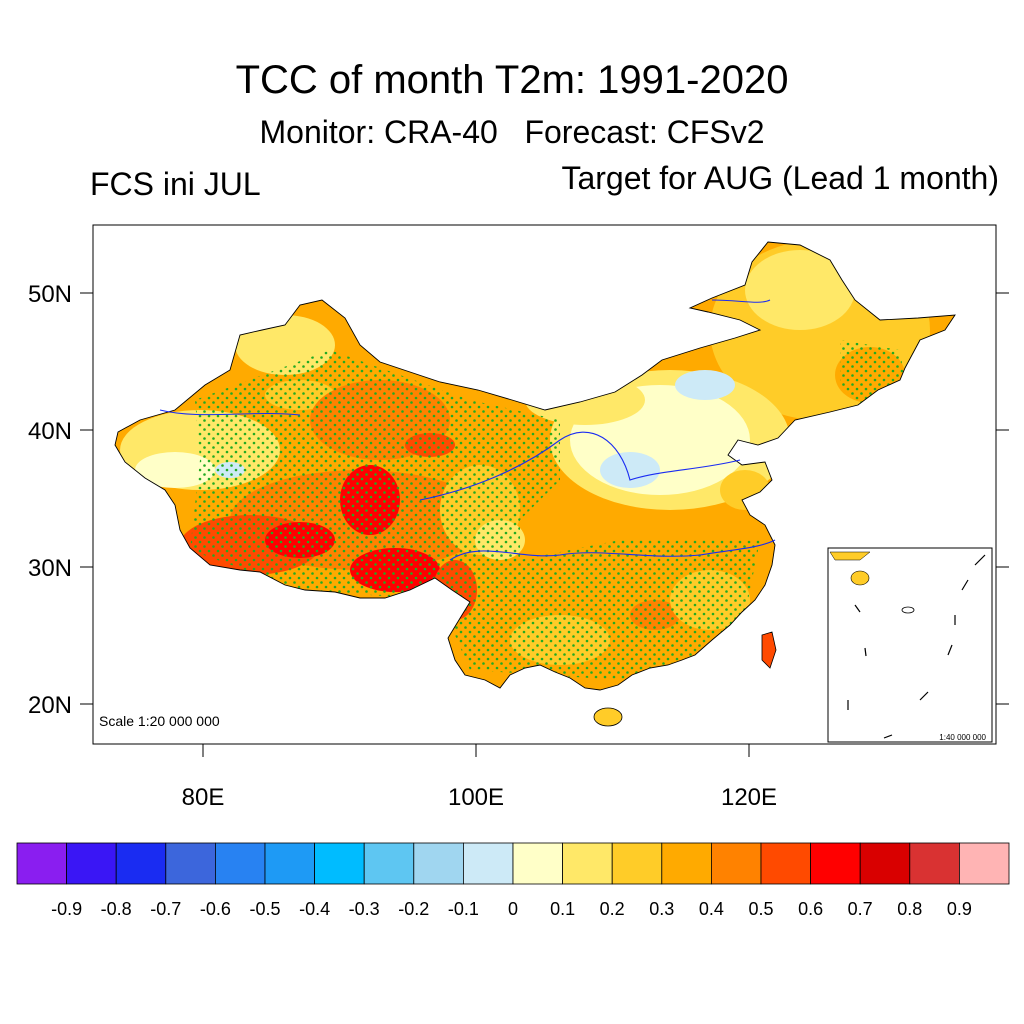 The height and width of the screenshot is (1024, 1024). Describe the element at coordinates (612, 909) in the screenshot. I see `colorbar-label: 0.2` at that location.